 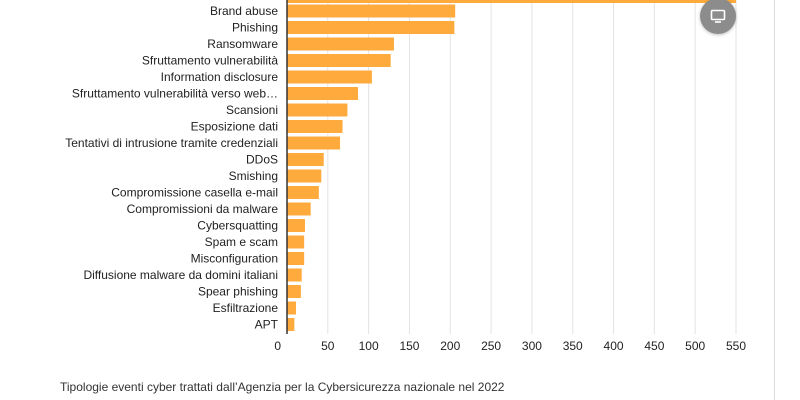 What do you see at coordinates (253, 176) in the screenshot?
I see `category-label: Smishing` at bounding box center [253, 176].